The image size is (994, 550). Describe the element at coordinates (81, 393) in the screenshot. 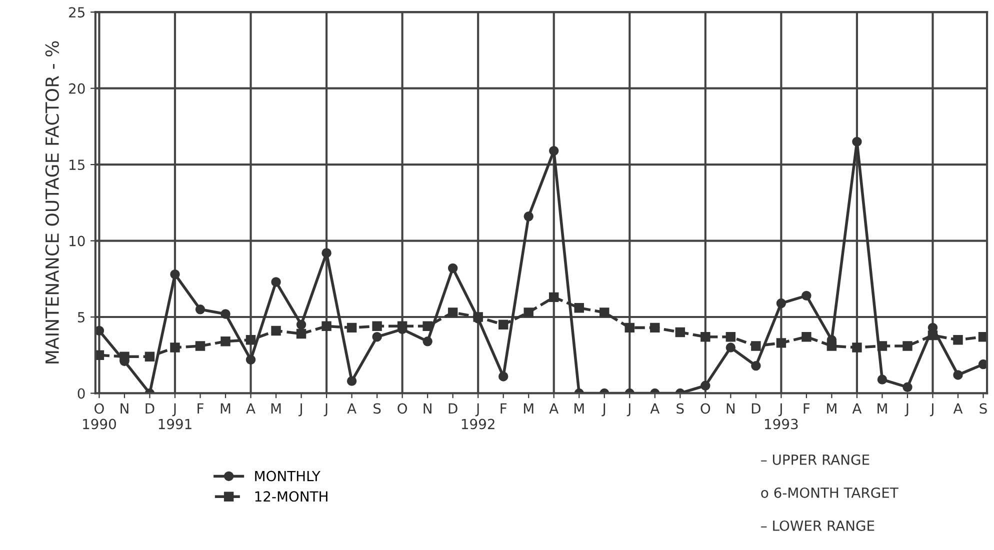

I see `y-tick-label: 0` at that location.